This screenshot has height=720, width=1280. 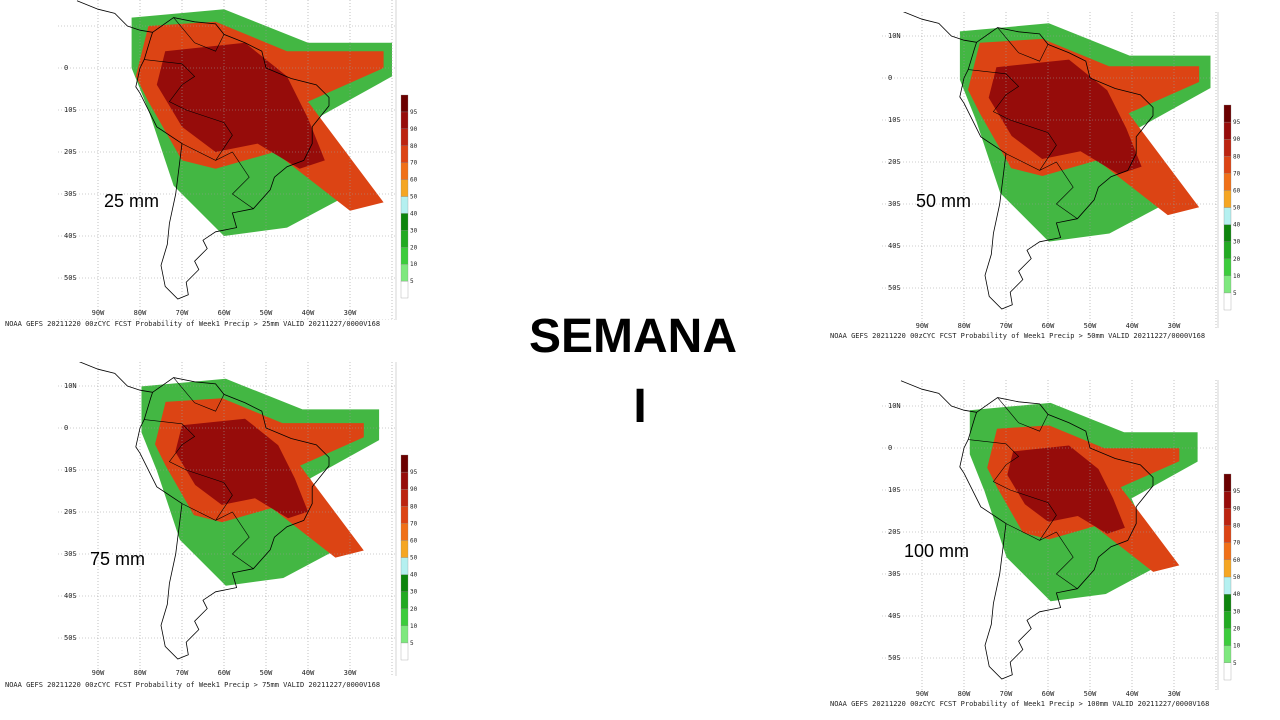 What do you see at coordinates (117, 559) in the screenshot?
I see `threshold-label: 75 mm` at bounding box center [117, 559].